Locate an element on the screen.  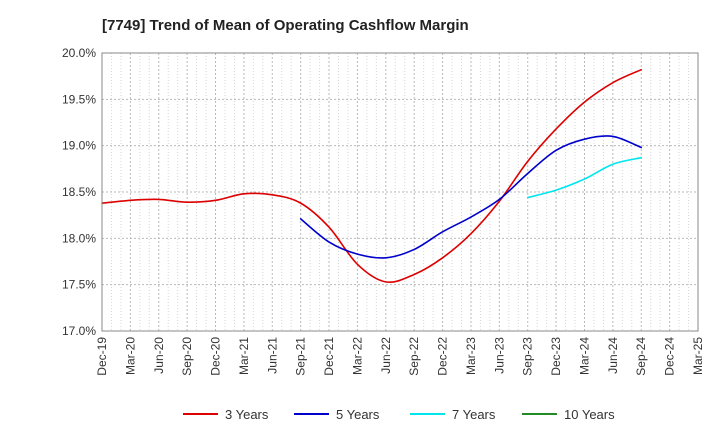
x-tick-label: Sep-24 is located at coordinates (641, 356).